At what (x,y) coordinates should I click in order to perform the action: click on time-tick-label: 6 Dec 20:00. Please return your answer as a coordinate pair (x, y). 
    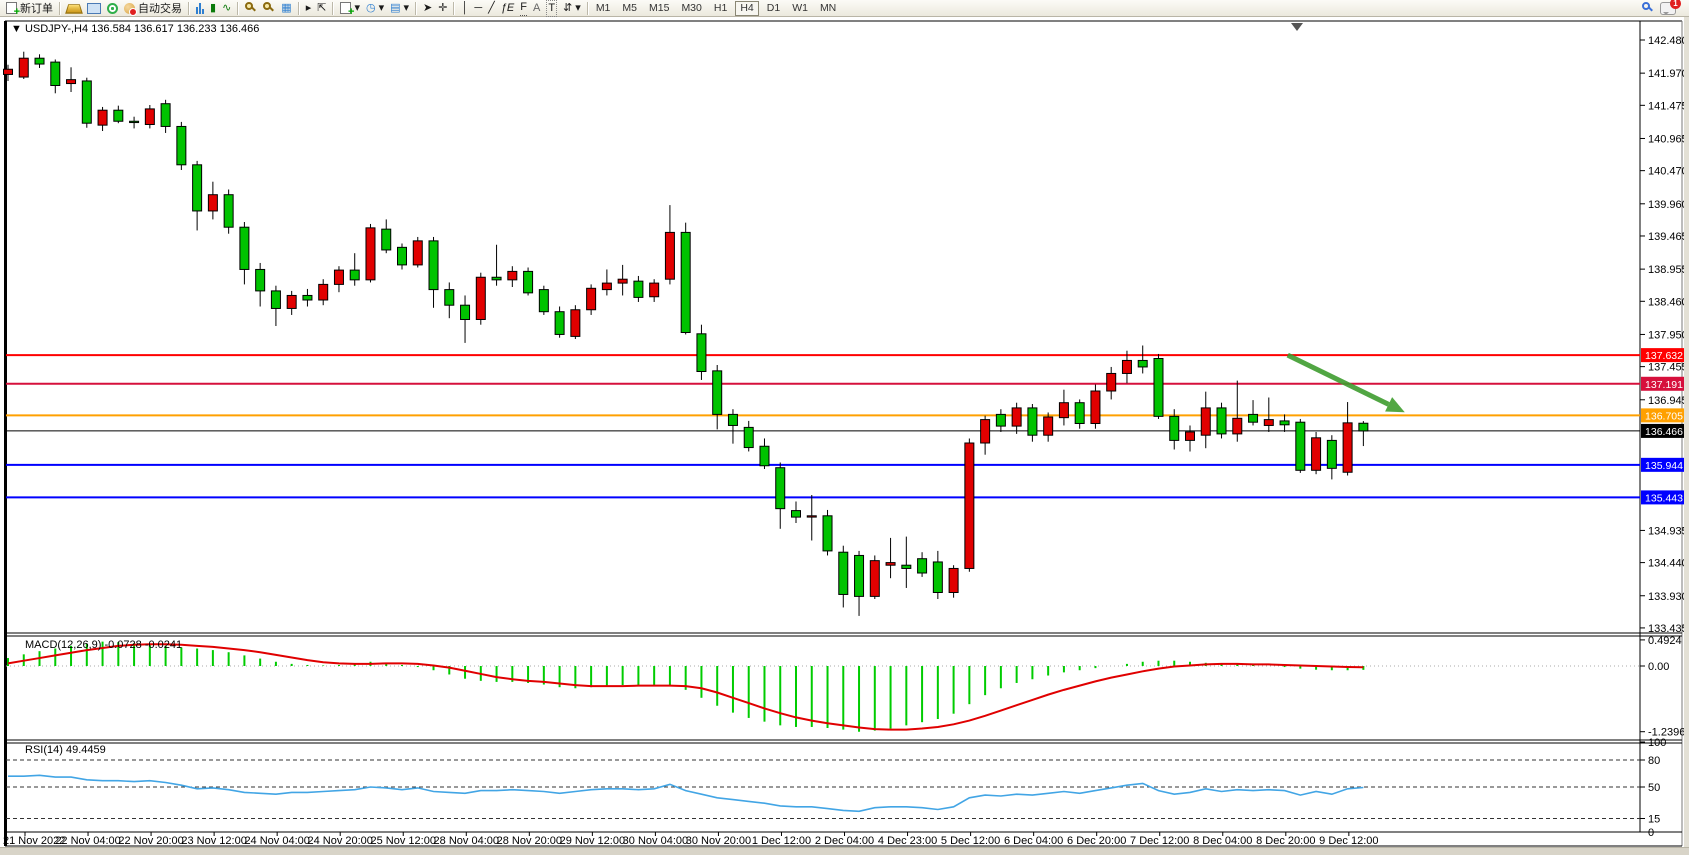
    Looking at the image, I should click on (1096, 841).